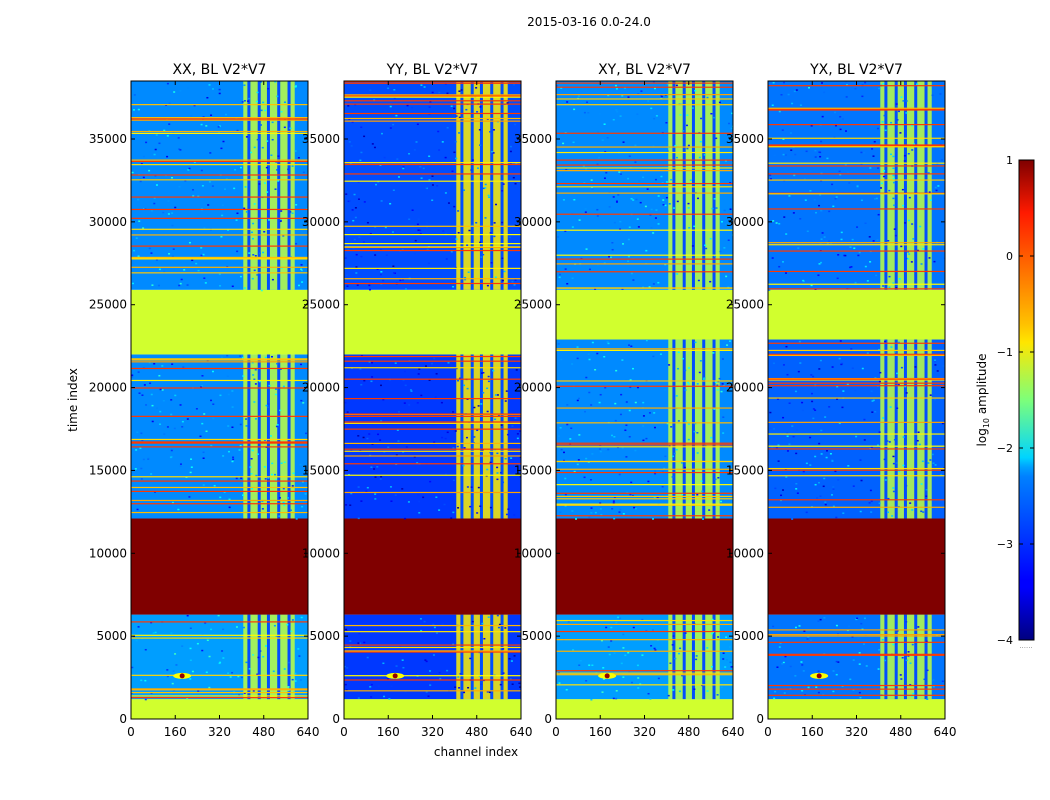 The height and width of the screenshot is (800, 1050). I want to click on bright-source-core, so click(182, 676).